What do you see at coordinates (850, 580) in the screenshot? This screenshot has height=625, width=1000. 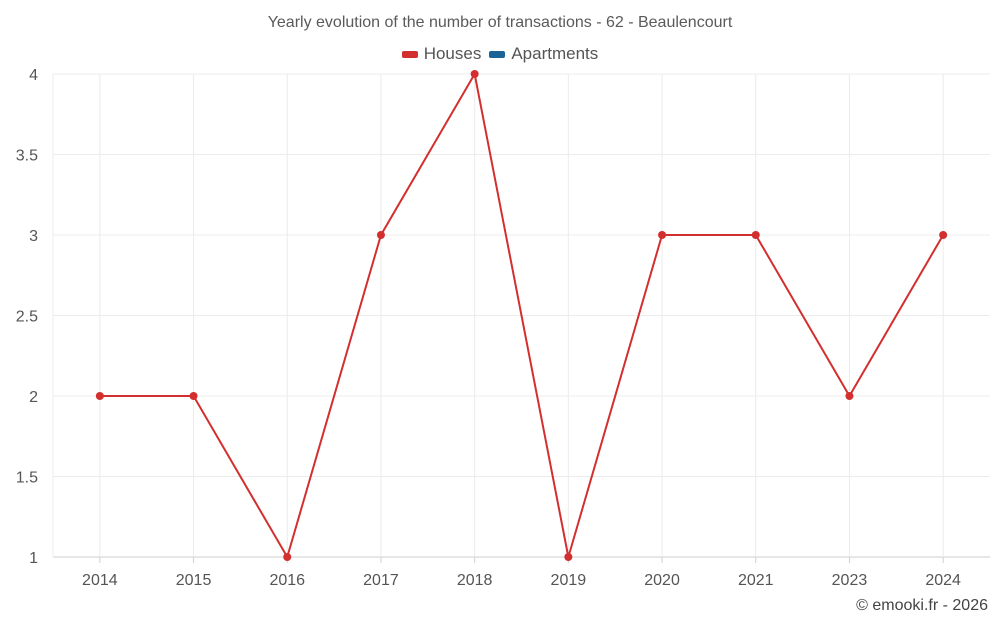 I see `x-tick-label: 2023` at bounding box center [850, 580].